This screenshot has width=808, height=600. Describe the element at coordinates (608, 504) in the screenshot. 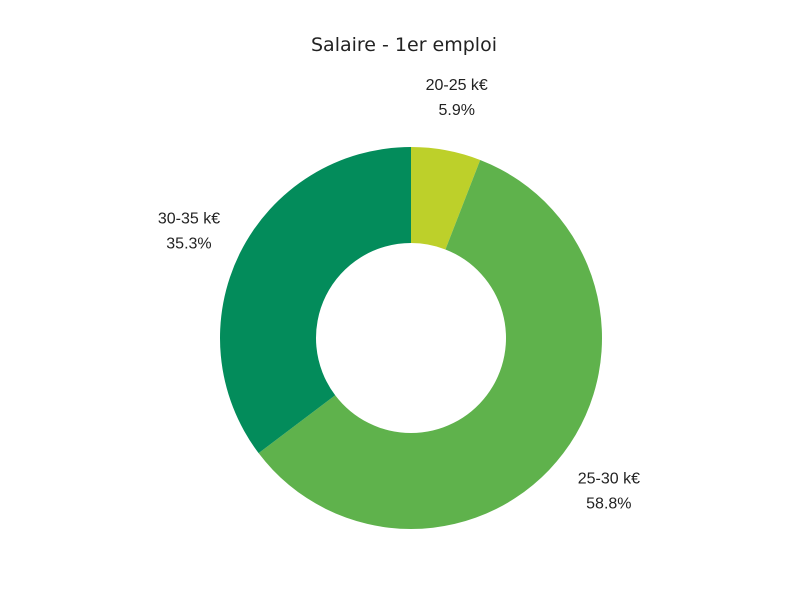

I see `slice-percent-1: 58.8%` at that location.